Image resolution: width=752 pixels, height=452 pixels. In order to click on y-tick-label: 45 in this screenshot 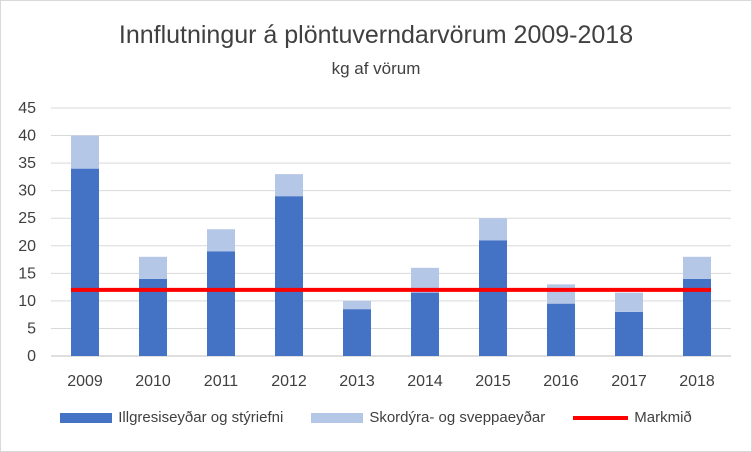, I will do `click(27, 108)`.